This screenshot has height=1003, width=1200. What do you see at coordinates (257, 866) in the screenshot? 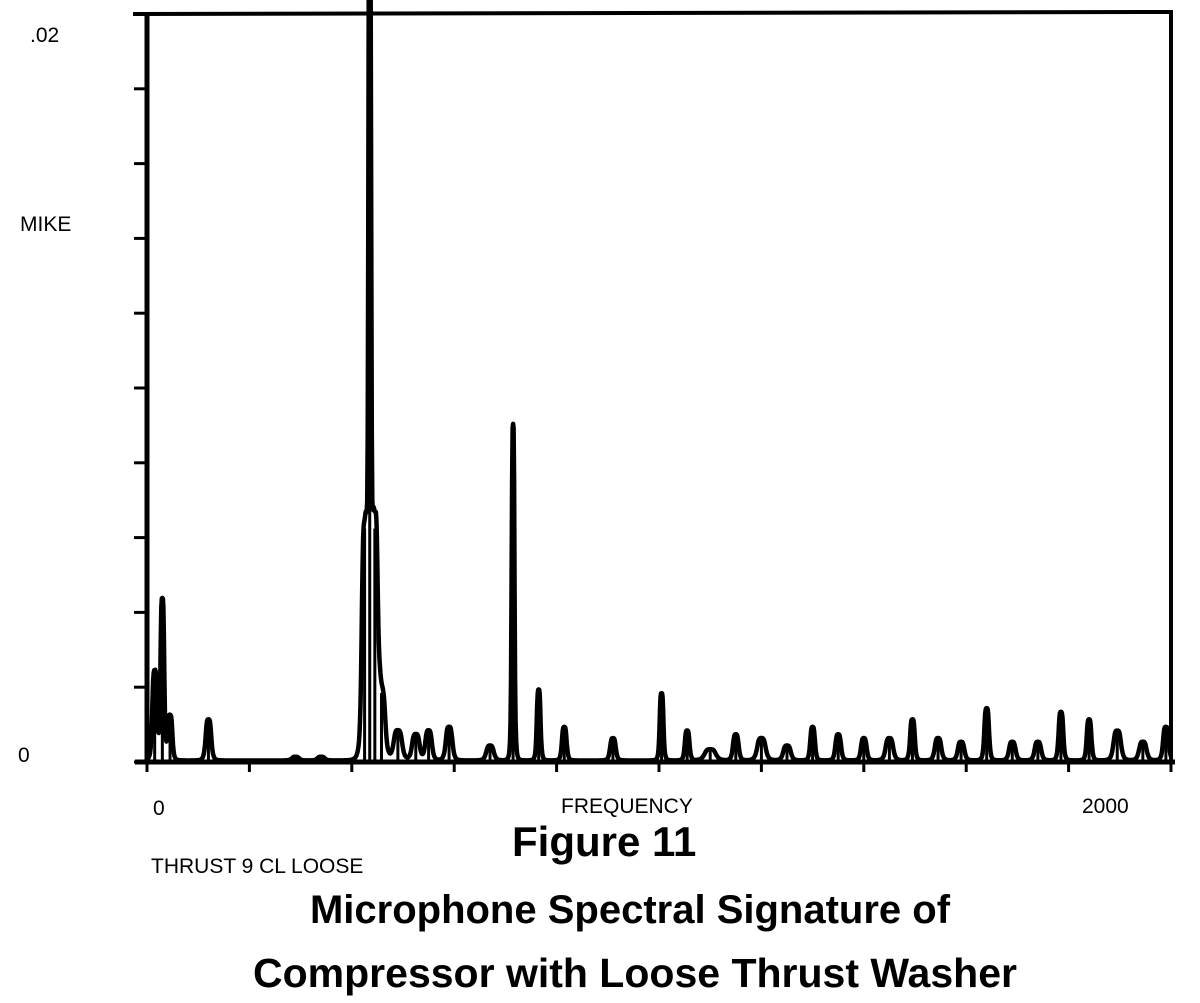
I see `run-annotation: THRUST 9 CL LOOSE` at bounding box center [257, 866].